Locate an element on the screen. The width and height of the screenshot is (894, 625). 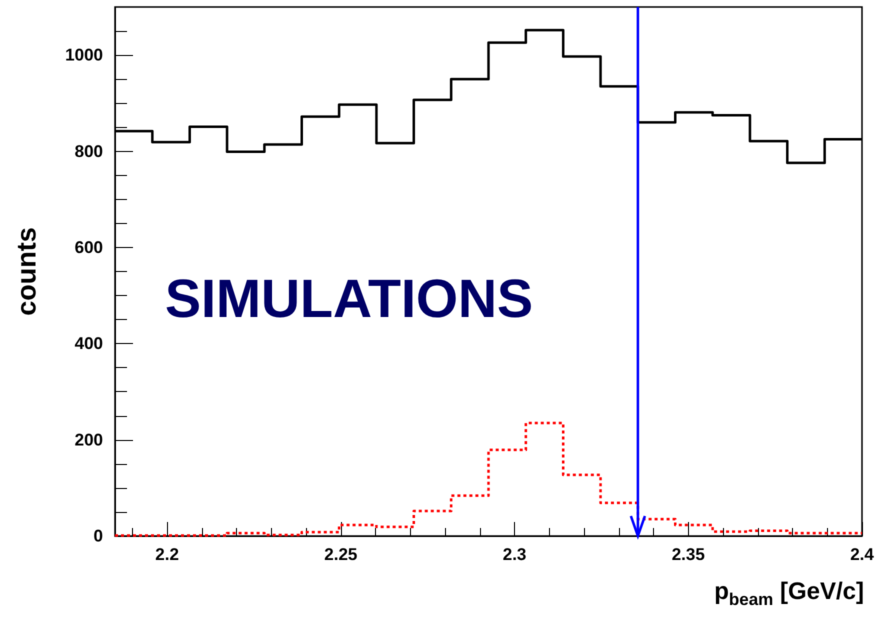
y-tick-label: 1000 is located at coordinates (84, 55).